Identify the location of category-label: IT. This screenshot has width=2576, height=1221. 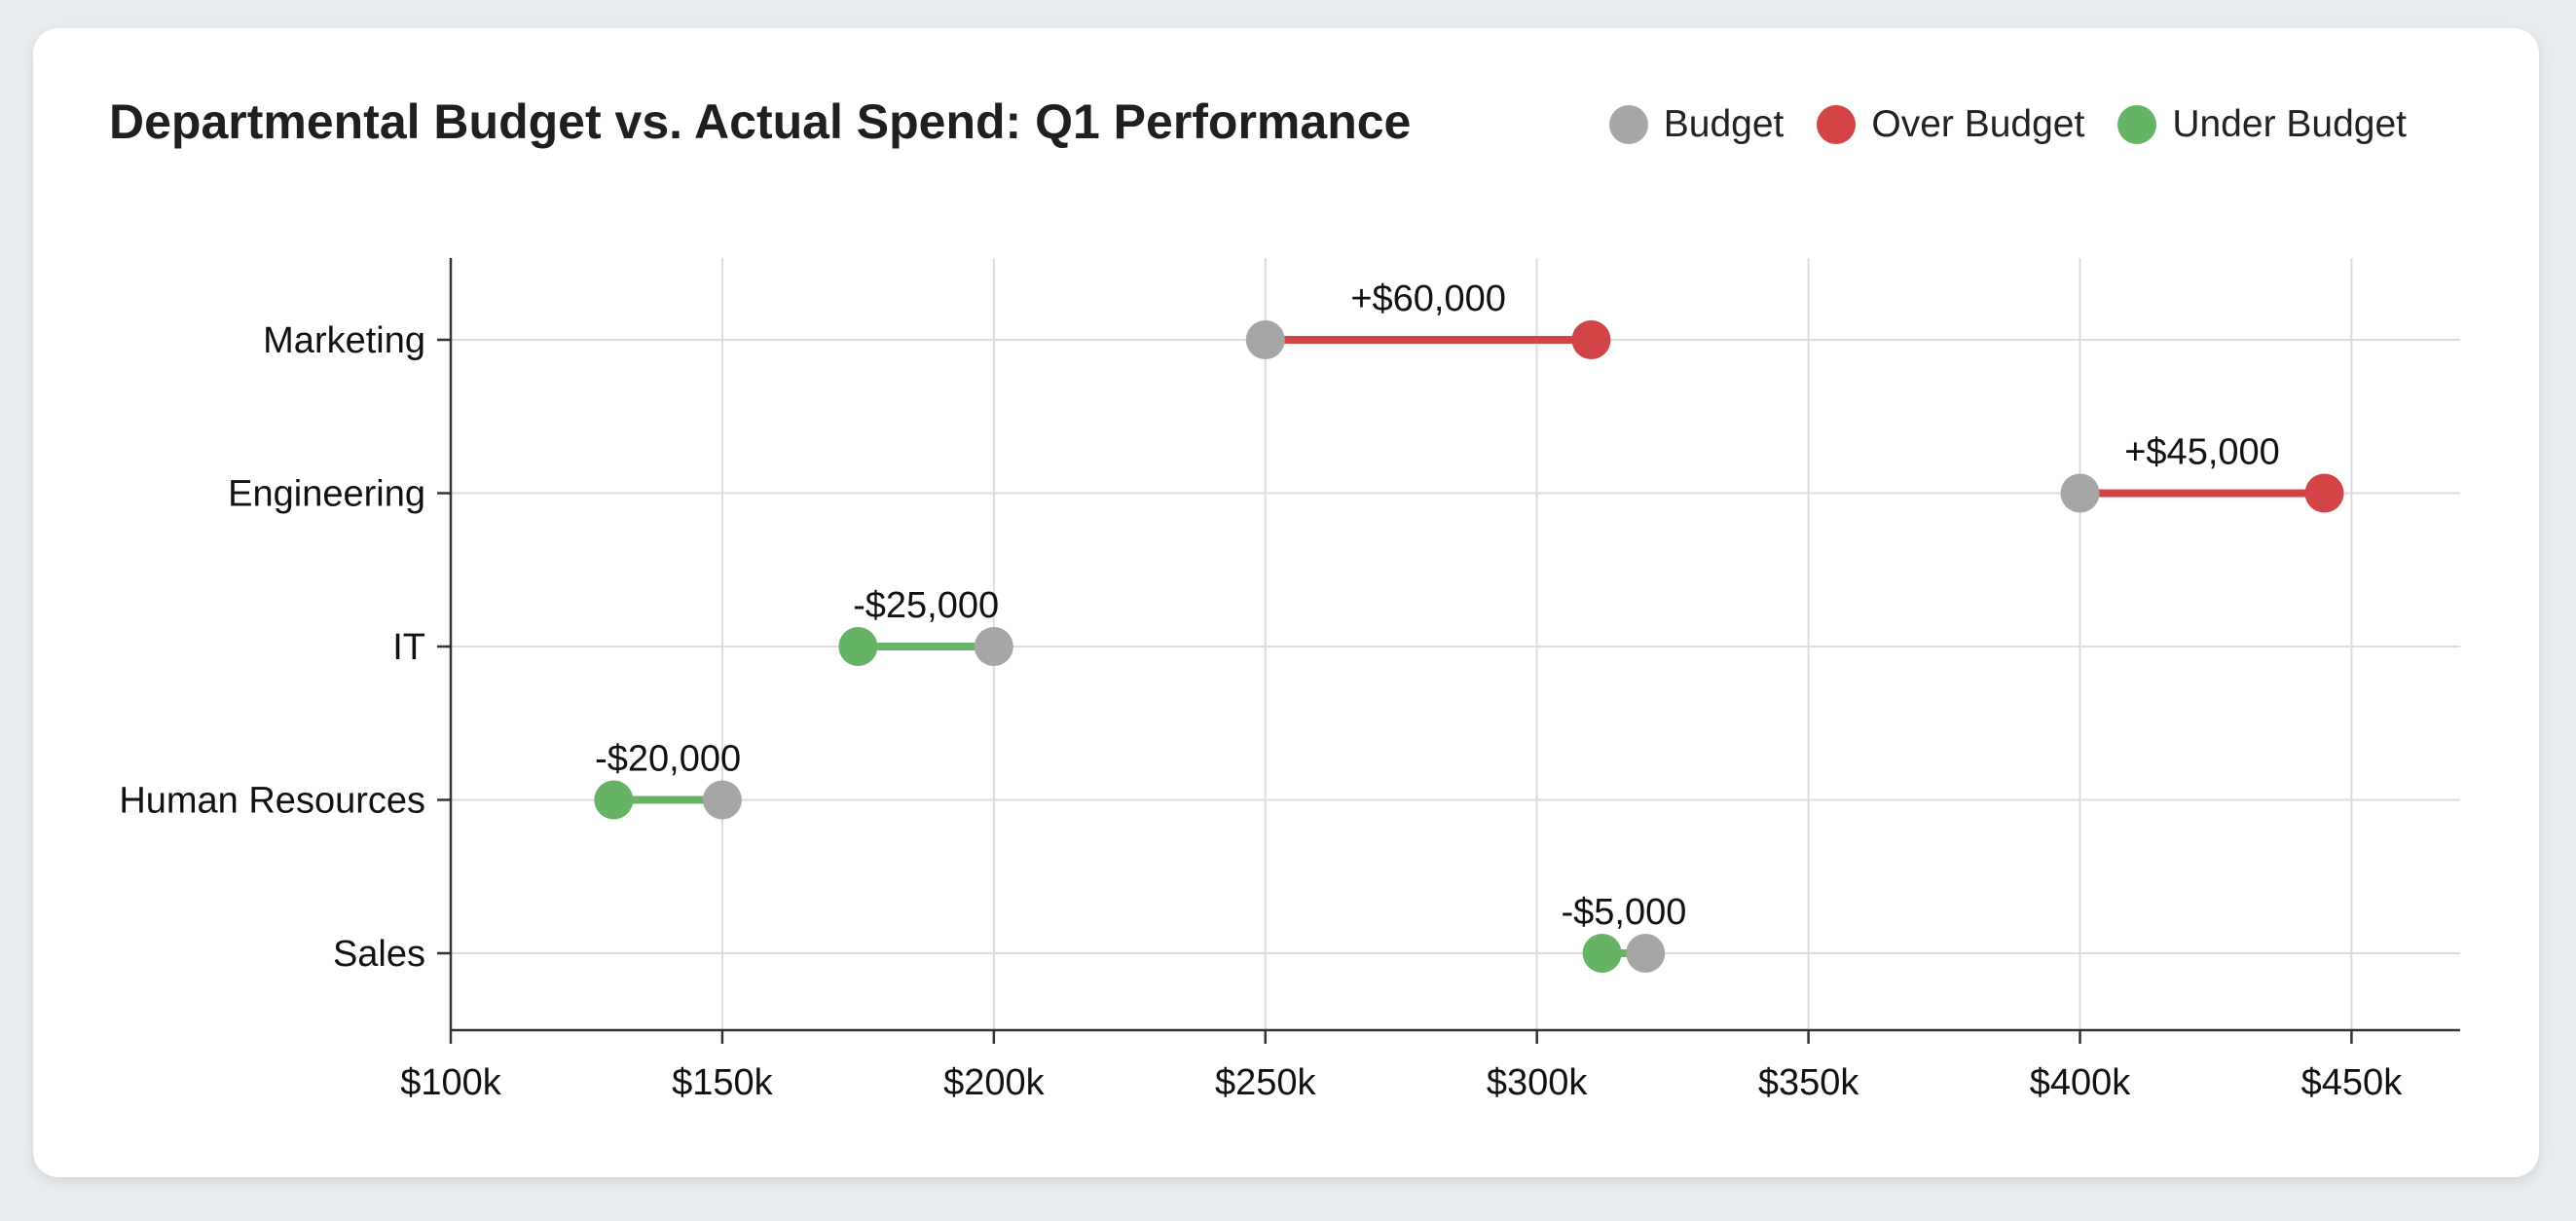
(408, 647).